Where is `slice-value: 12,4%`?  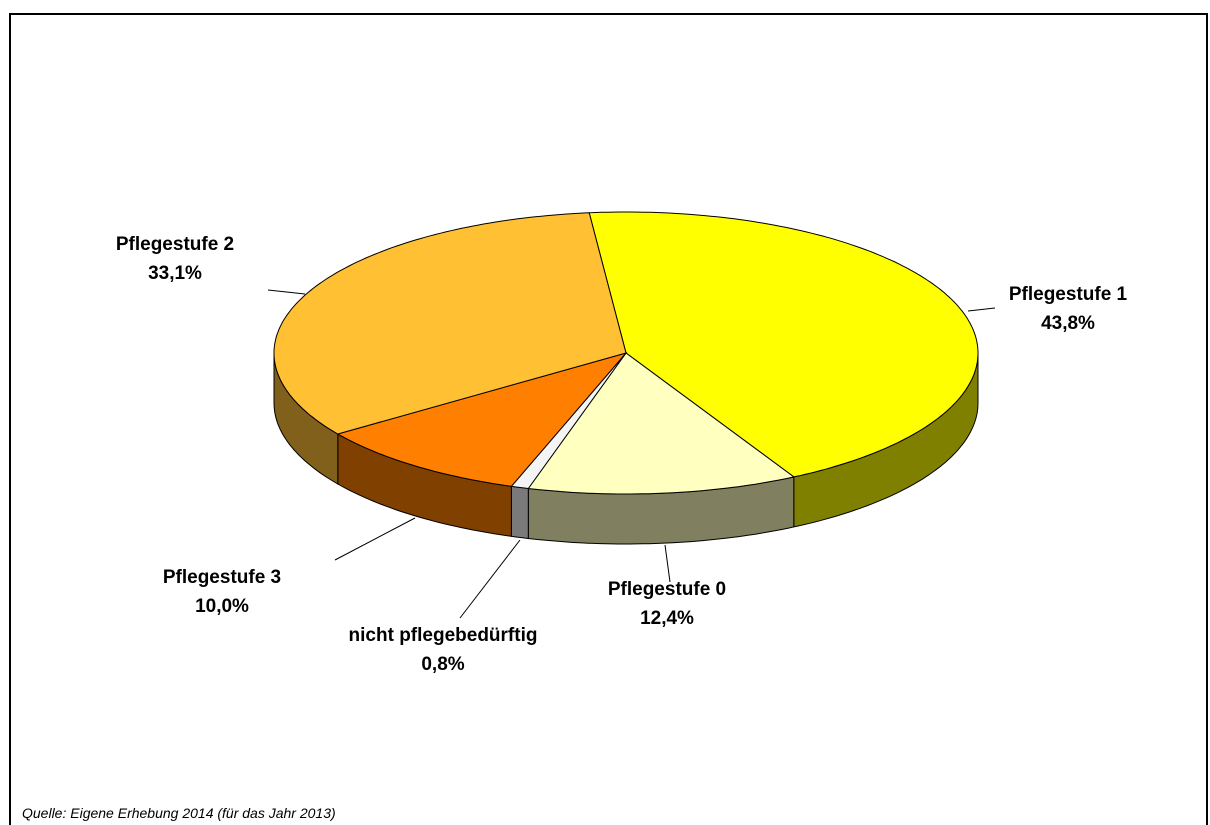 slice-value: 12,4% is located at coordinates (667, 618).